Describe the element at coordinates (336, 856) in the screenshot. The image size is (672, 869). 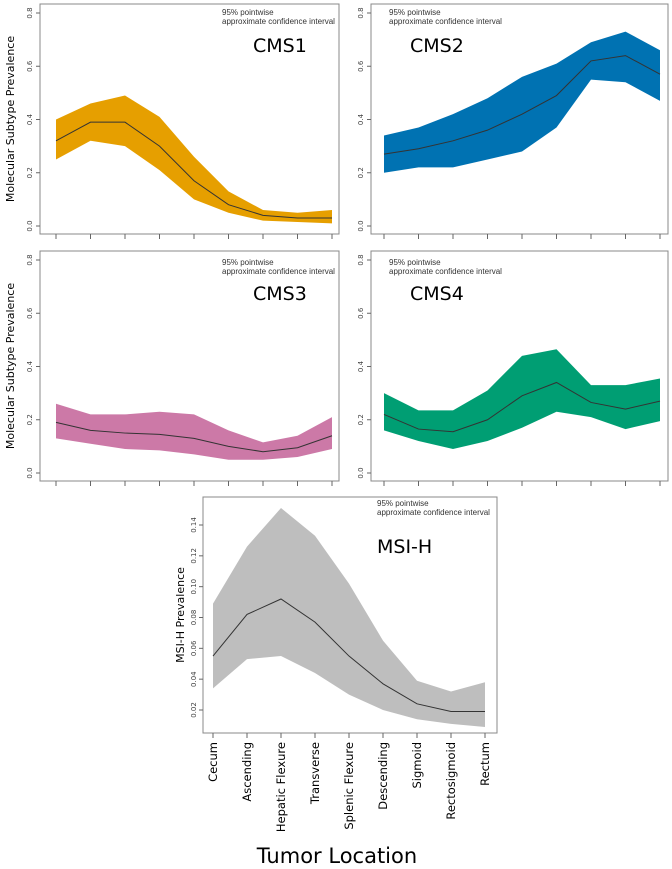
I see `x-axis-label: Tumor Location` at that location.